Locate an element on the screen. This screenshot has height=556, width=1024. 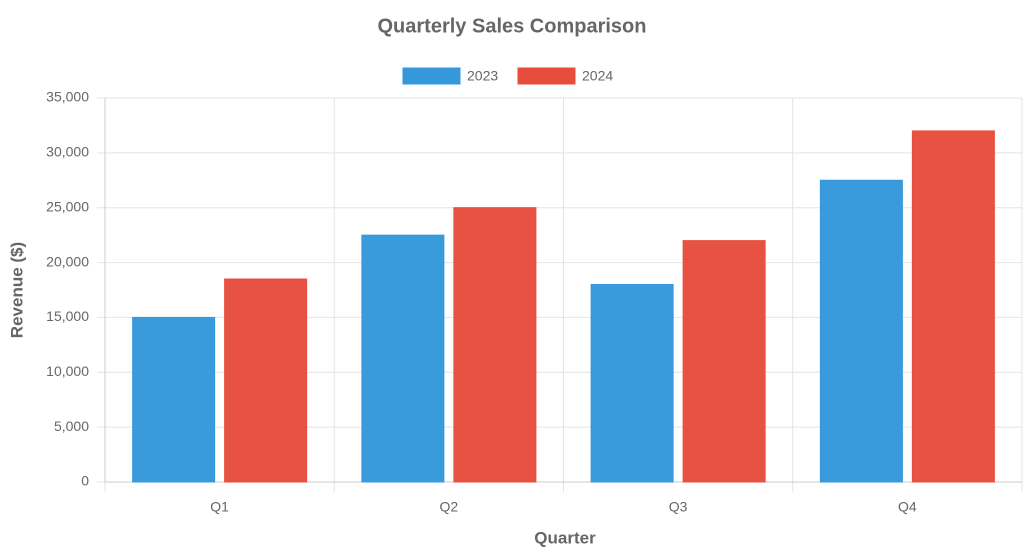
y-tick-label: 30,000 is located at coordinates (67, 152).